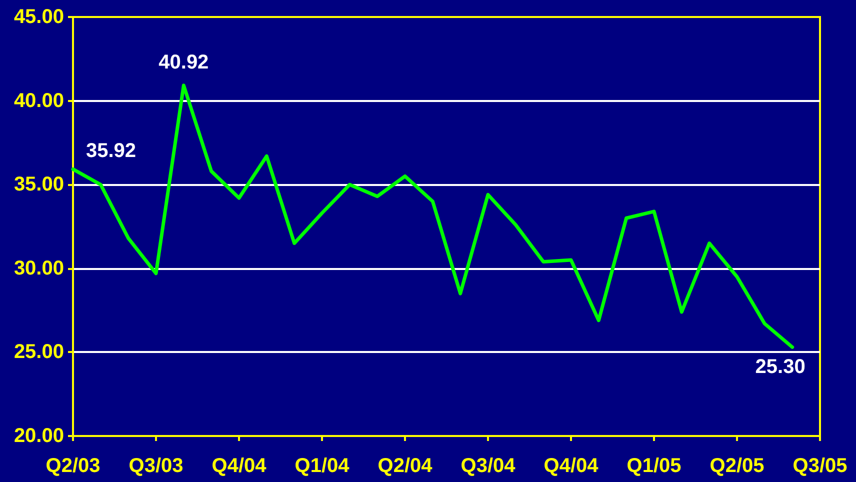  I want to click on y-tick-label: 20.00, so click(39, 436).